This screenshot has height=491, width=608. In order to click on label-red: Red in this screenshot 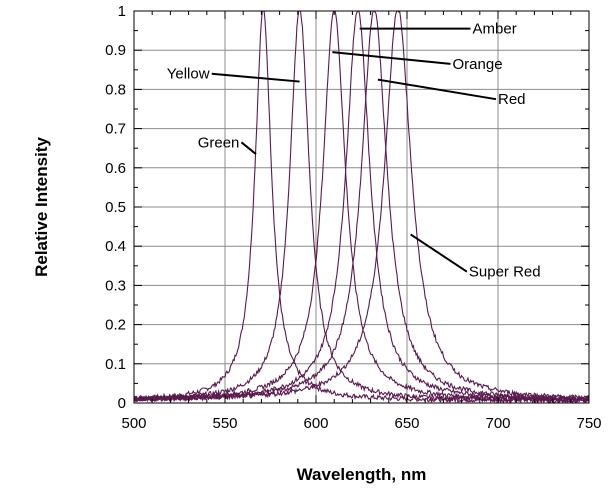, I will do `click(512, 99)`.